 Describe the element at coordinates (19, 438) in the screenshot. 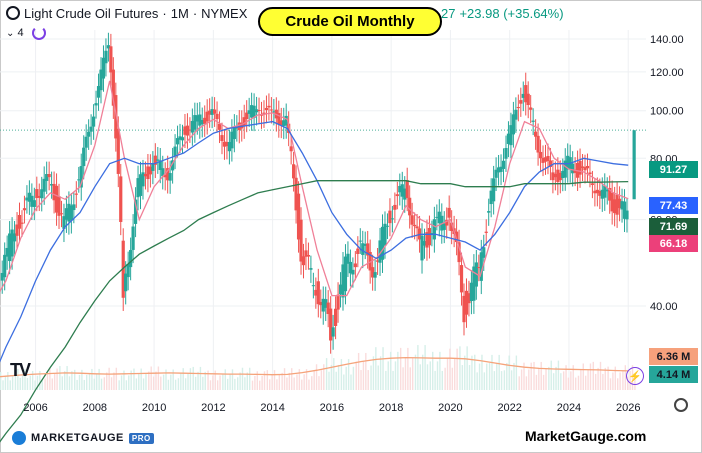

I see `brand-logo-icon` at that location.